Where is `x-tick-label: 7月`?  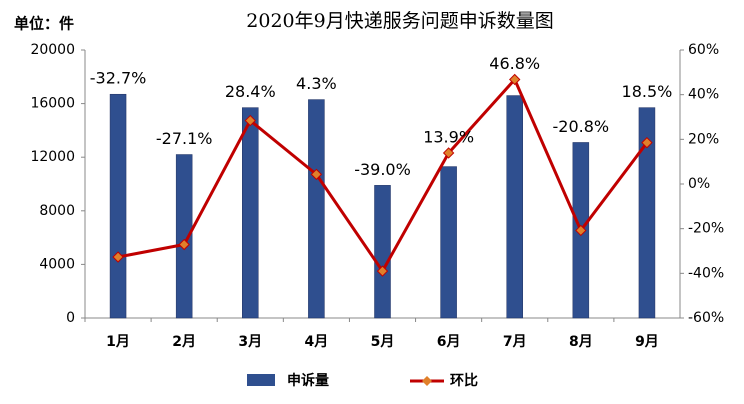 x-tick-label: 7月 is located at coordinates (515, 342).